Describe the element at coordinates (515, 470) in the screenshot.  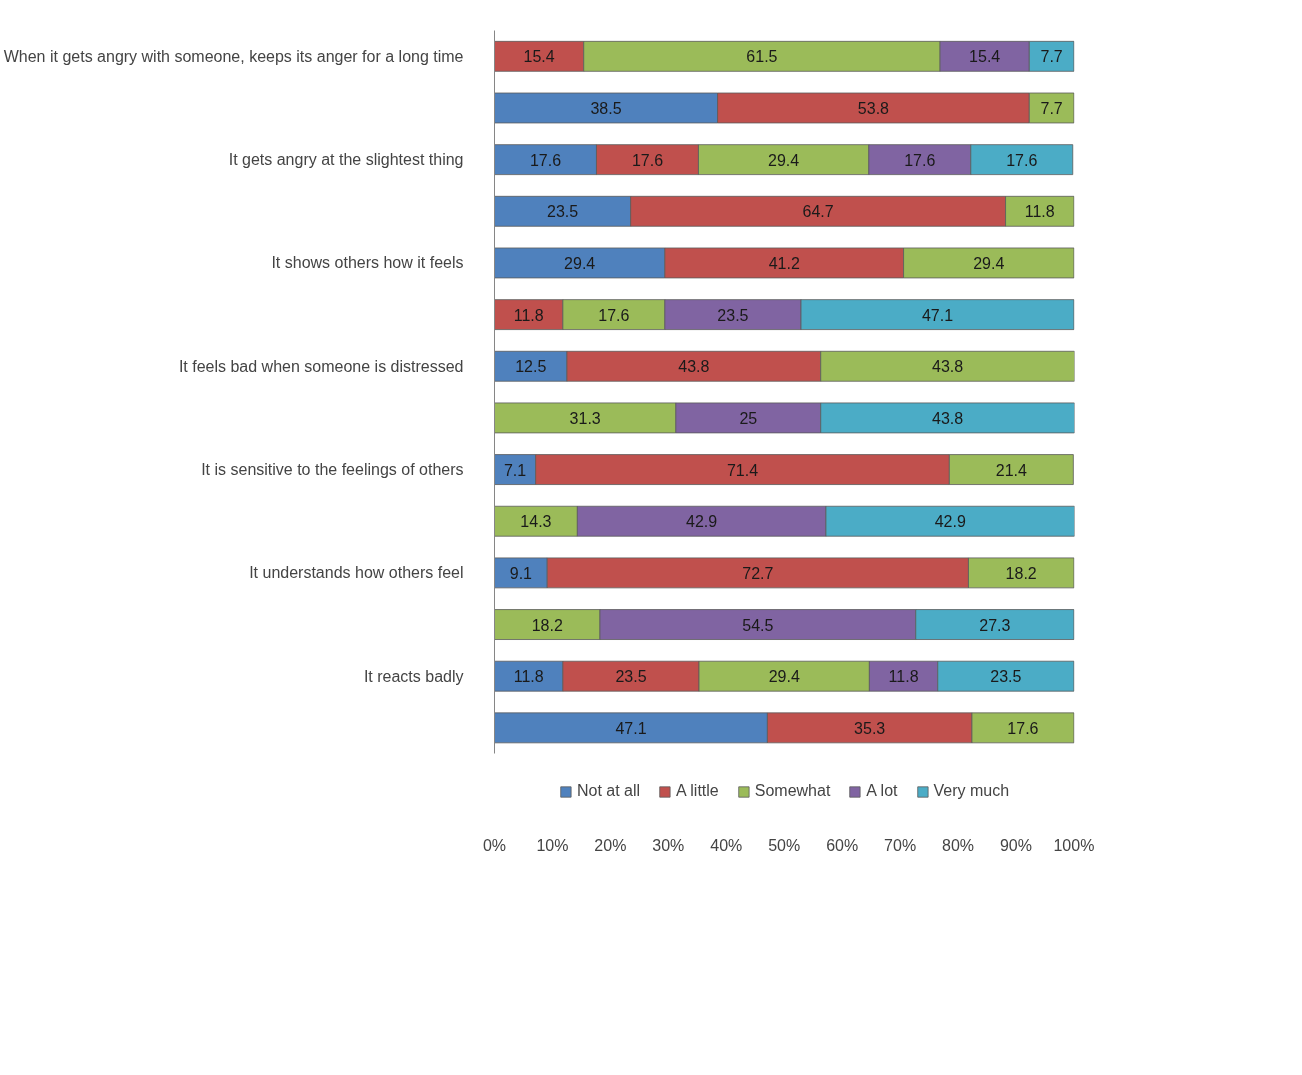
I see `data-label: 7.1` at that location.